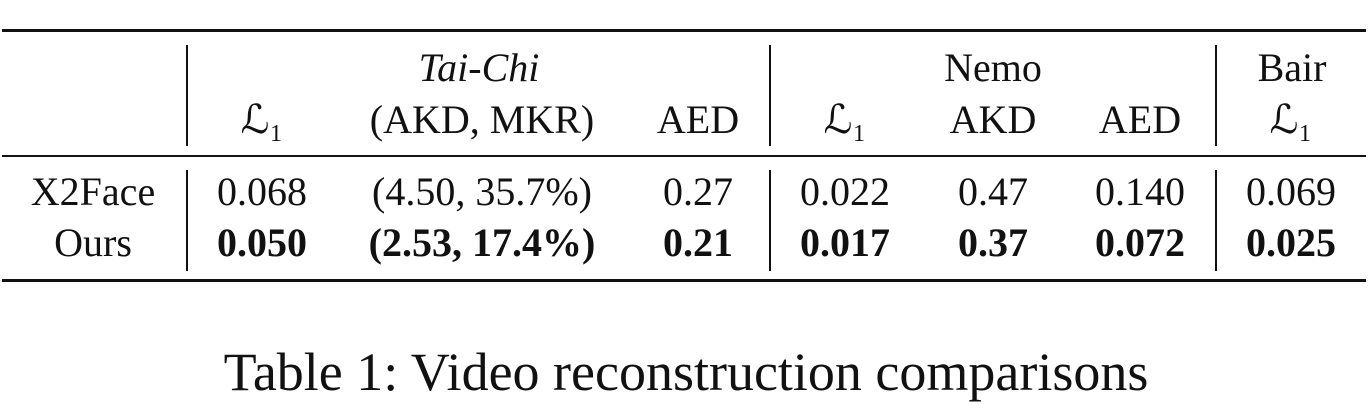  What do you see at coordinates (684, 30) in the screenshot?
I see `top-rule` at bounding box center [684, 30].